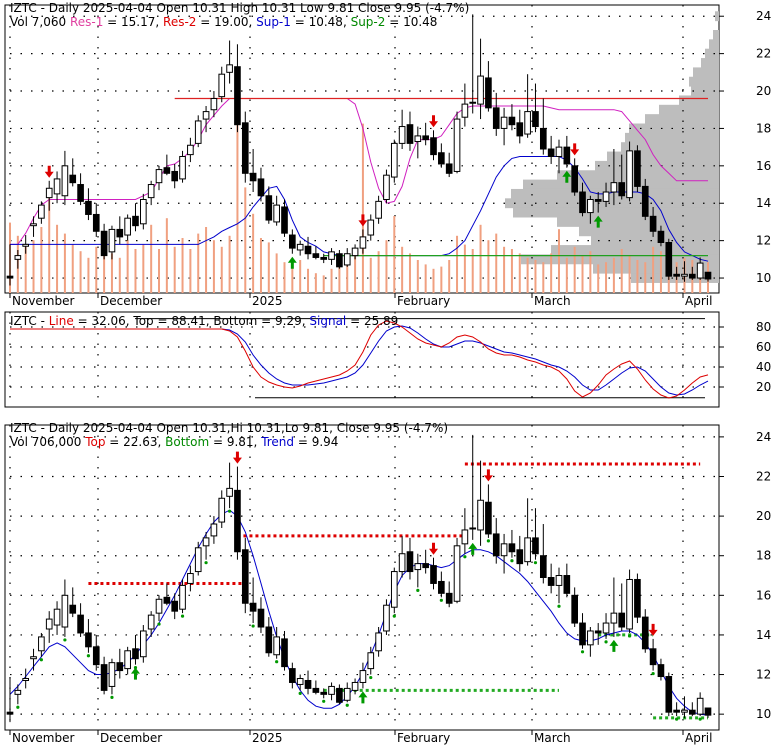 This screenshot has width=780, height=745. I want to click on price-y-axis: 10 12 14 16 18 20 22 24, so click(745, 147).